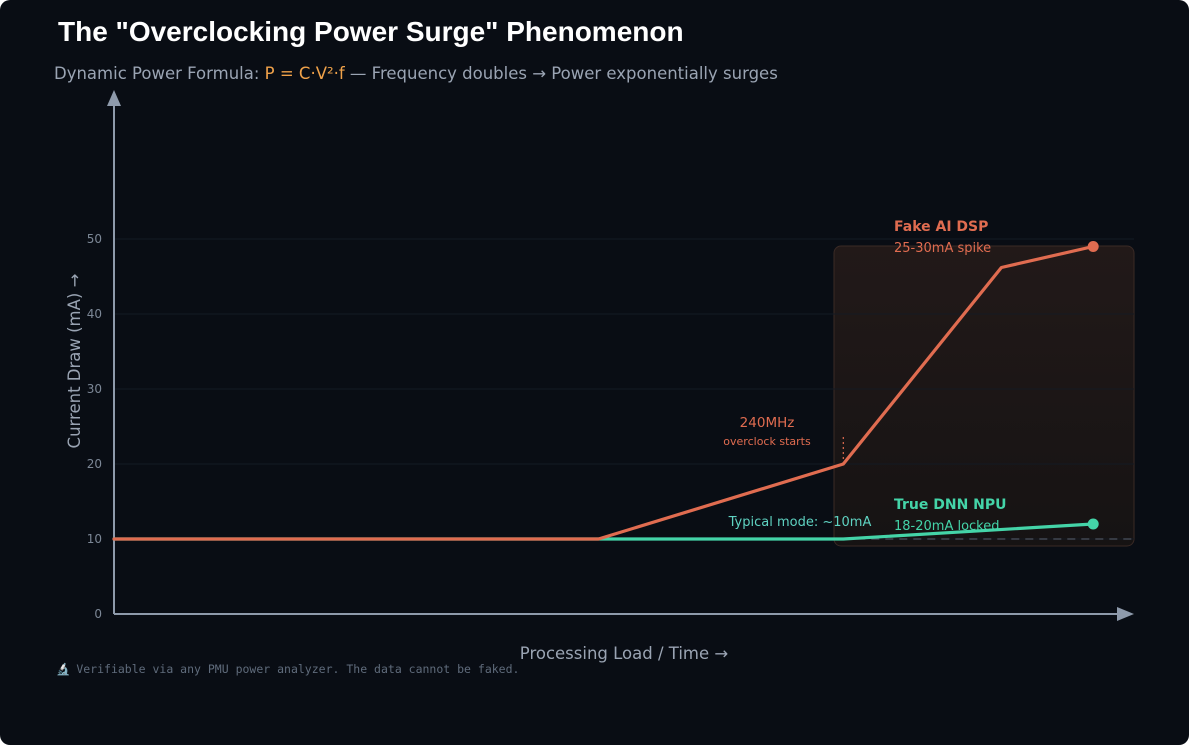 The image size is (1189, 745). Describe the element at coordinates (800, 522) in the screenshot. I see `typical-mode-label: Typical mode: ~10mA` at that location.